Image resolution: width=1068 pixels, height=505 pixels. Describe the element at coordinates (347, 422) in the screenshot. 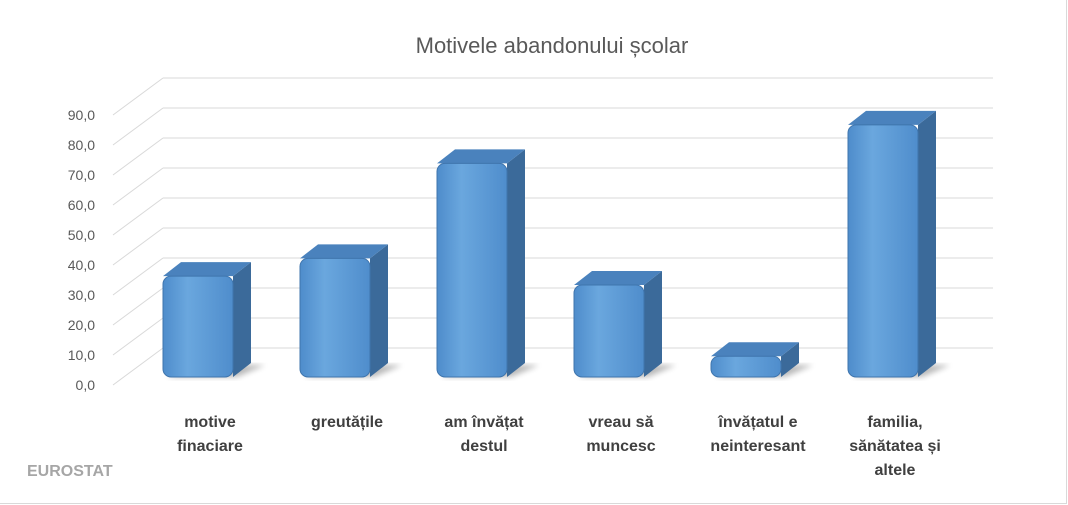

I see `category-label: greutățile` at that location.